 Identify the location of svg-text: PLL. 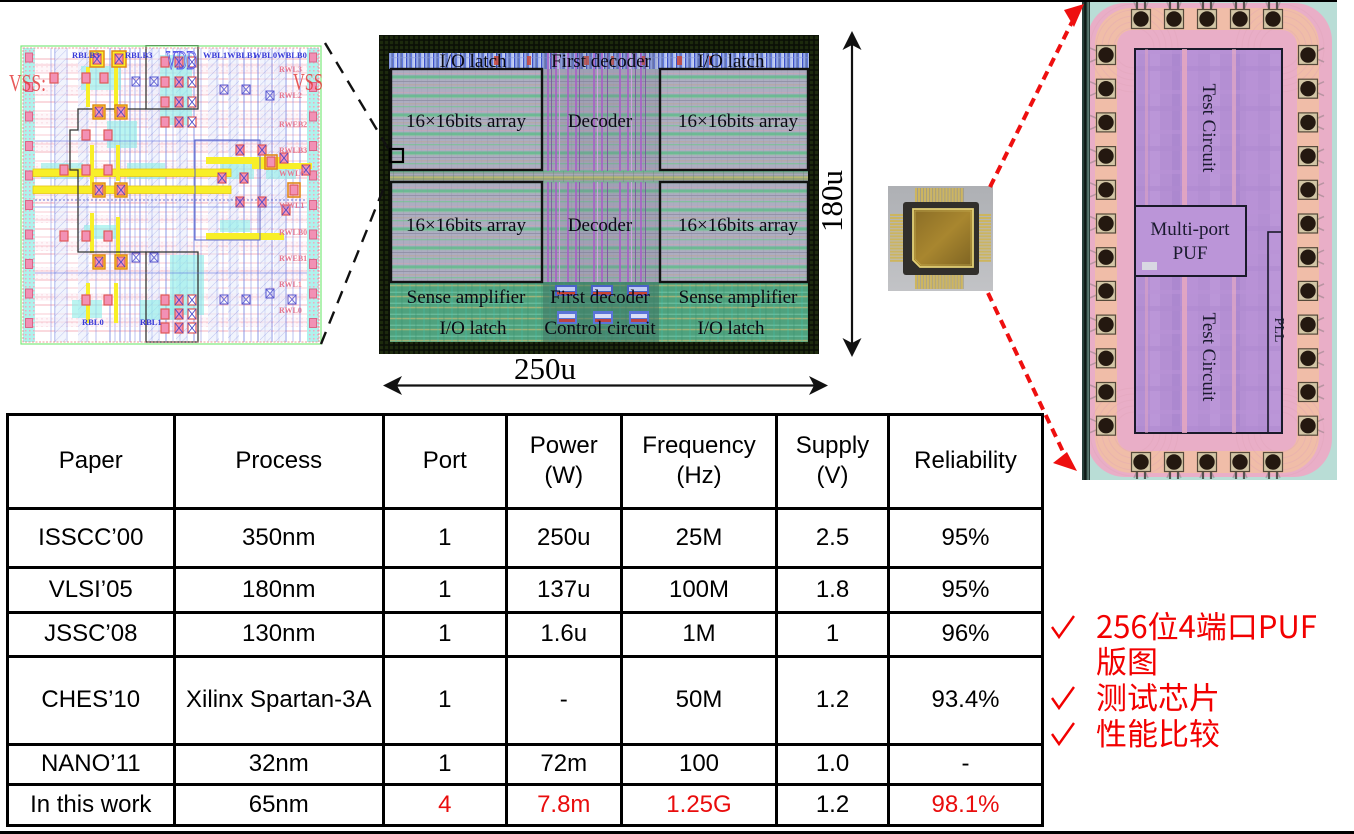
(1278, 330).